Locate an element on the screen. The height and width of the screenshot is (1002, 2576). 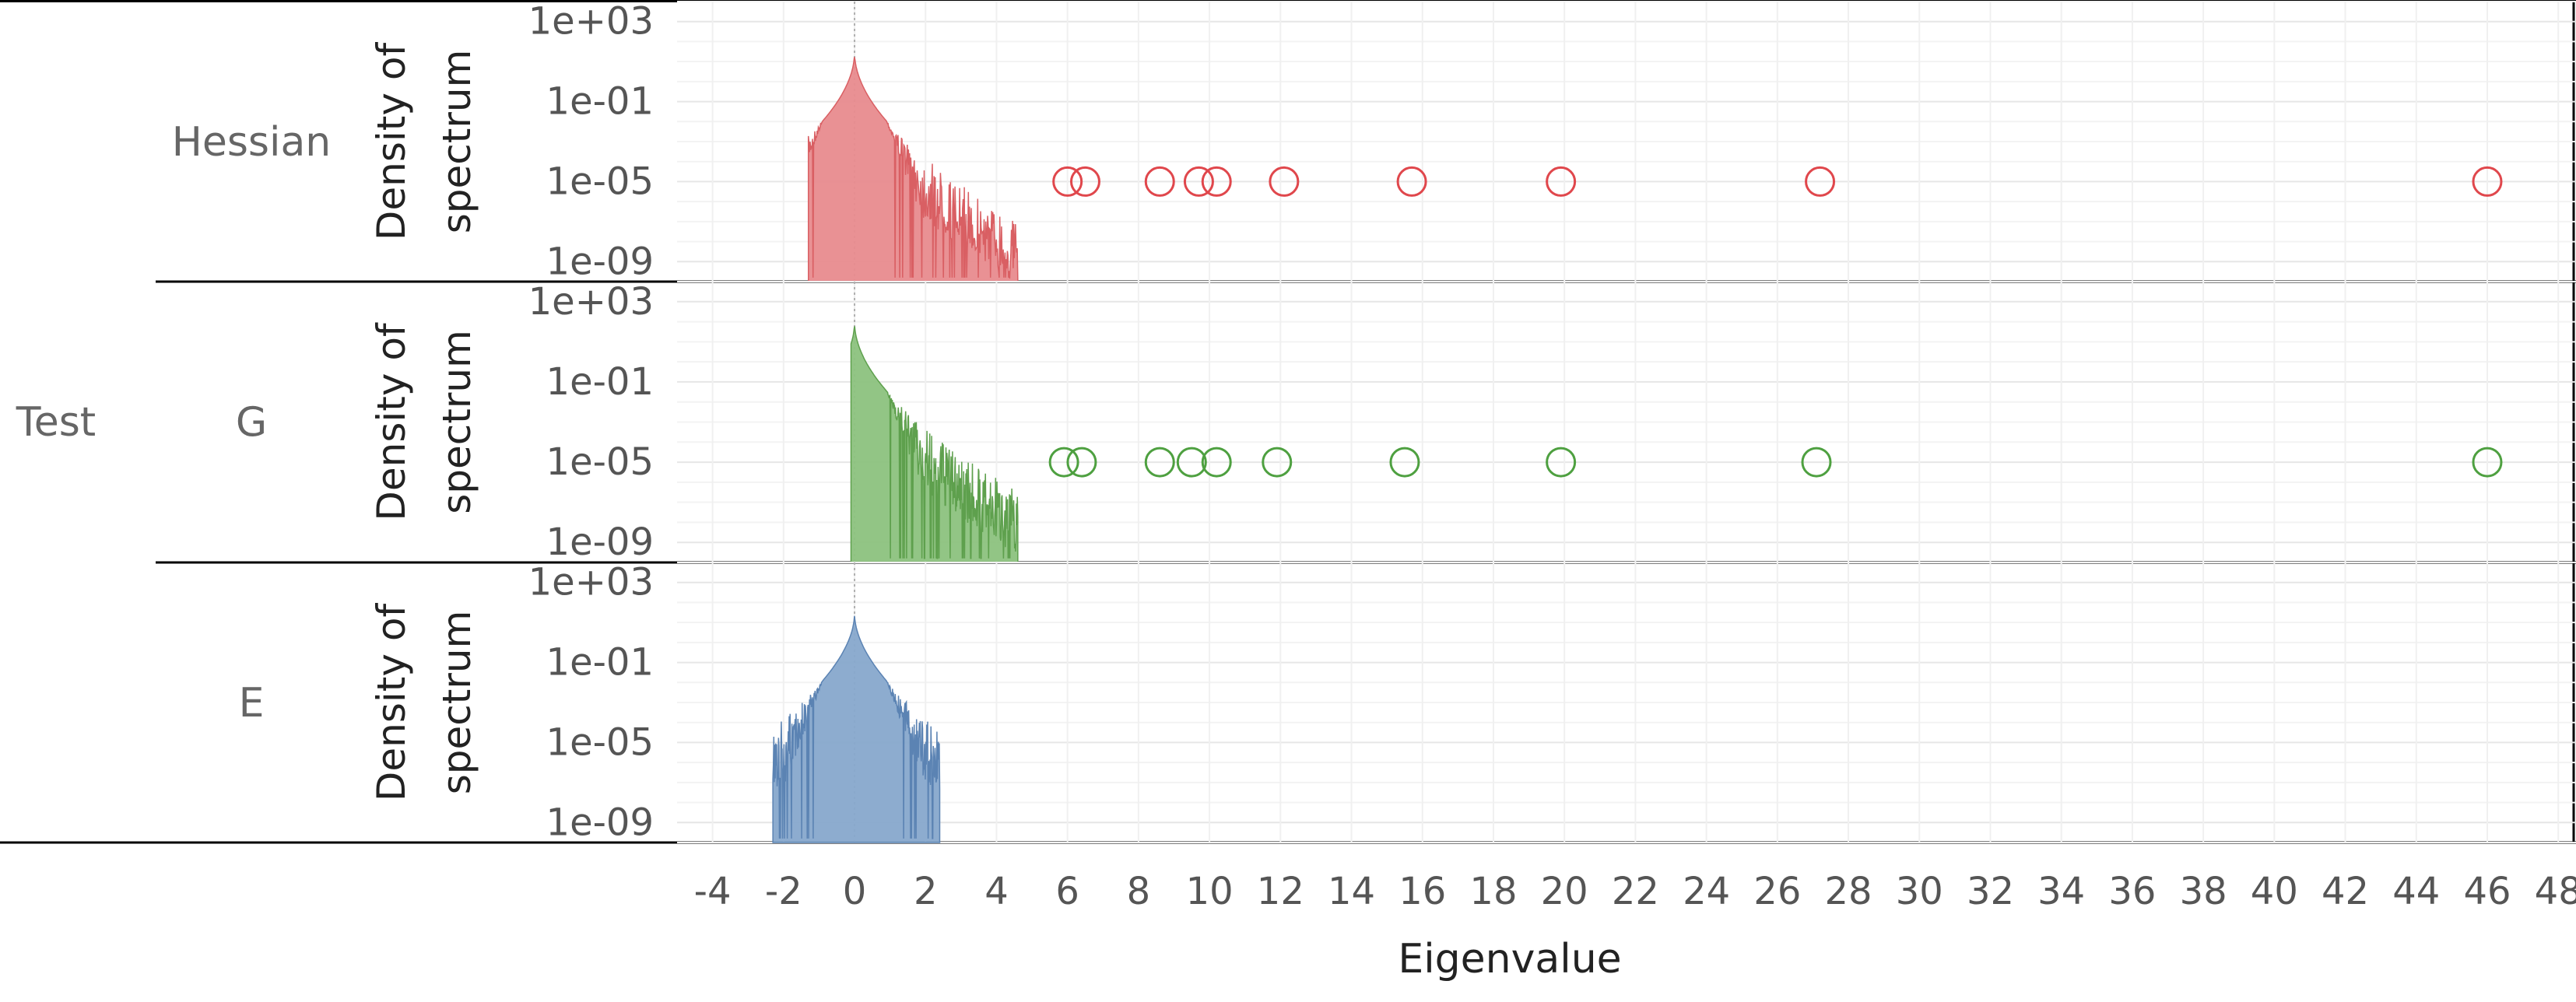
x-tick-label: 48 is located at coordinates (2556, 891).